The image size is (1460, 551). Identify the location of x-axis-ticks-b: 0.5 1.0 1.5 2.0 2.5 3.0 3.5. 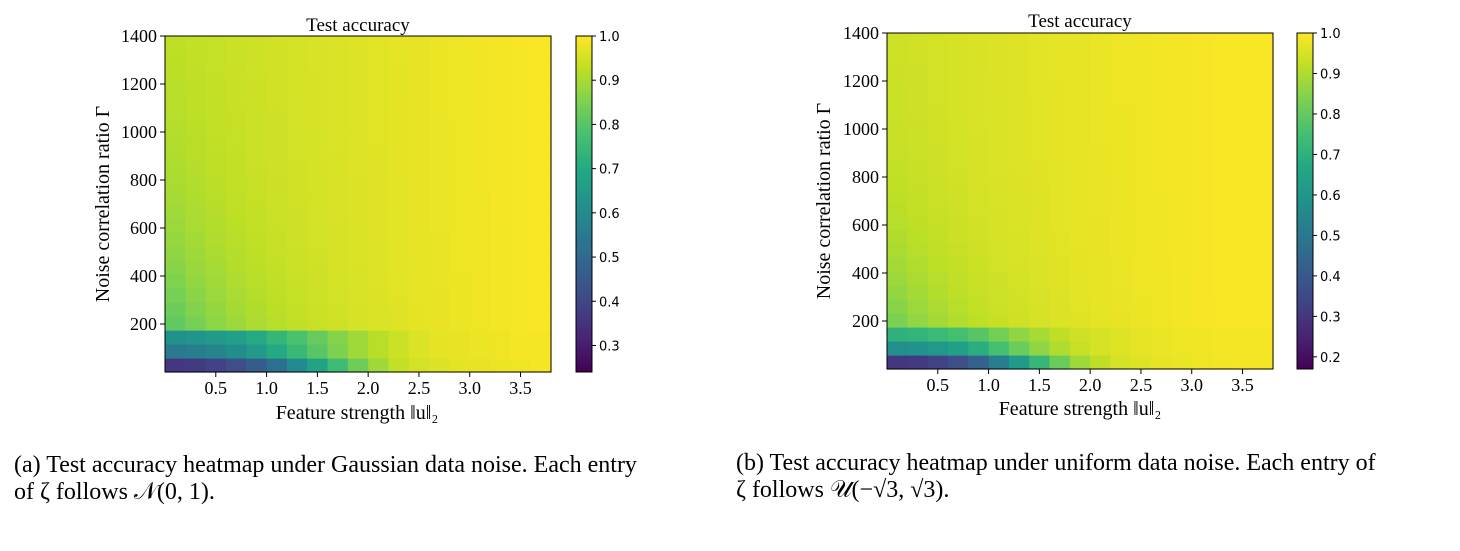
(1090, 382).